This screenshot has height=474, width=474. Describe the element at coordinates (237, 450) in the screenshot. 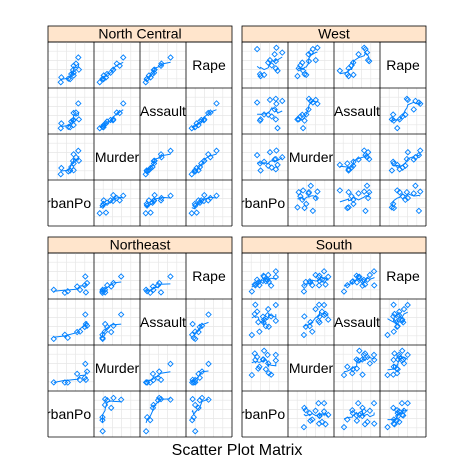

I see `chart-title: Scatter Plot Matrix` at that location.